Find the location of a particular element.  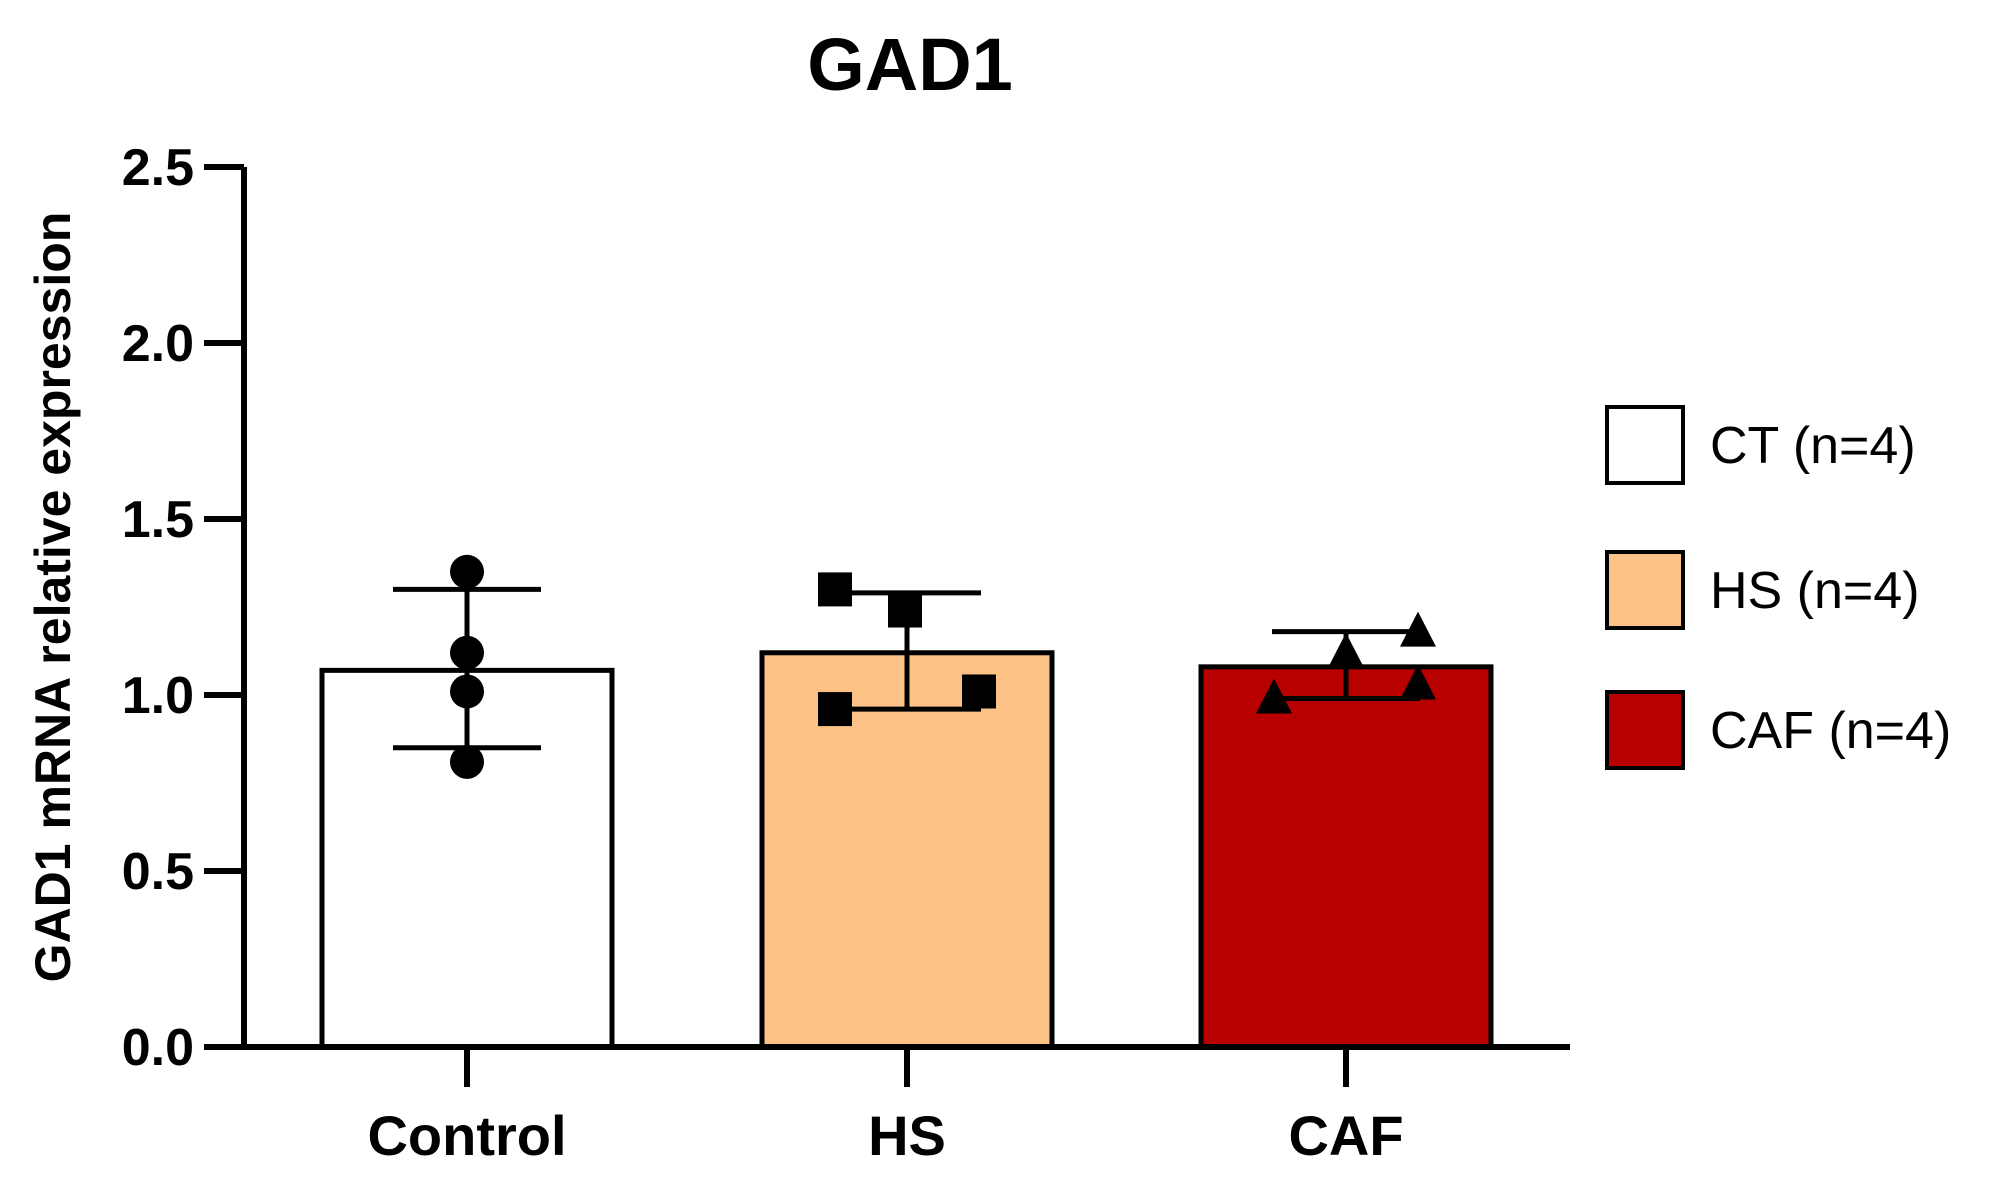

y-tick-label-5: 2.5 is located at coordinates (158, 168).